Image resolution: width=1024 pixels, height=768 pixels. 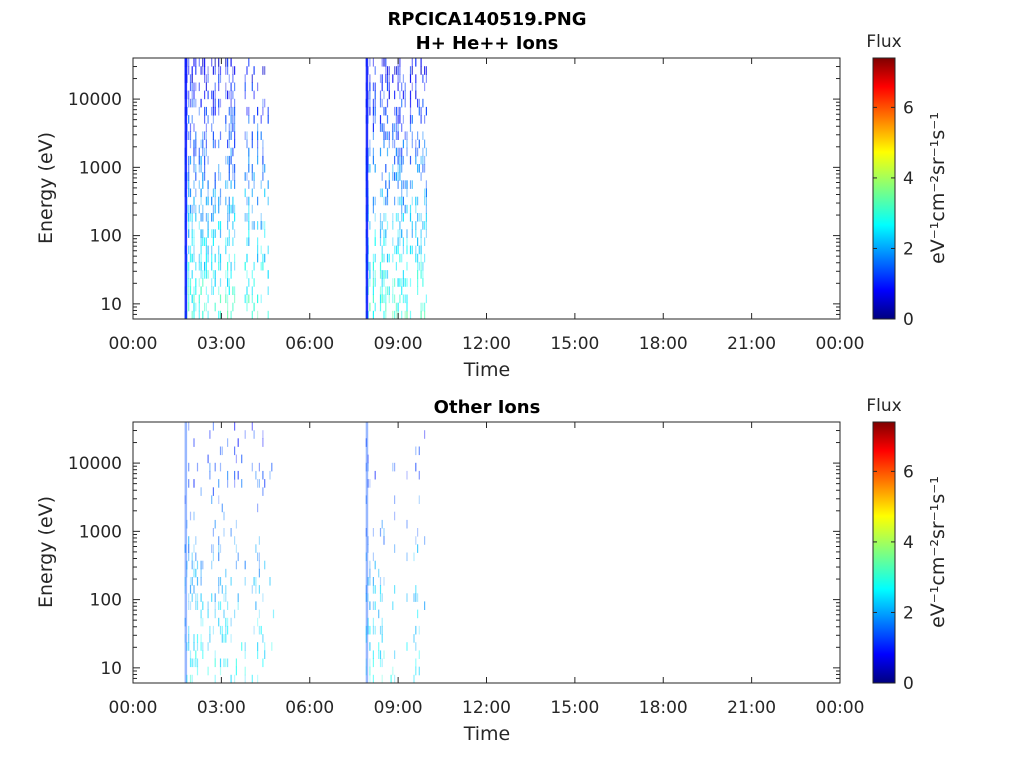 I want to click on panel-top-colorbar: Flux 0 2 4 6 eV⁻¹cm⁻²sr⁻¹s⁻¹, so click(x=907, y=181).